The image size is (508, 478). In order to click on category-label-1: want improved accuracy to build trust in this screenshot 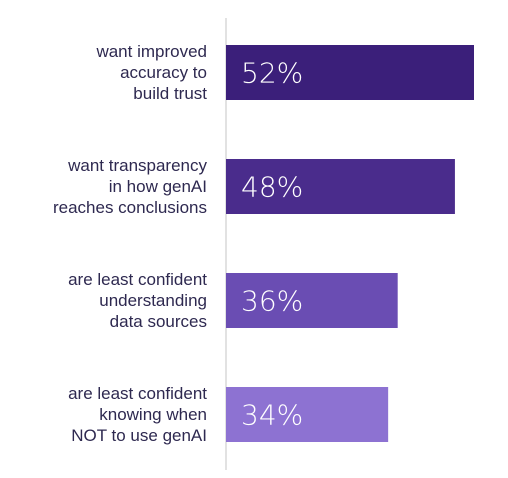, I will do `click(107, 72)`.